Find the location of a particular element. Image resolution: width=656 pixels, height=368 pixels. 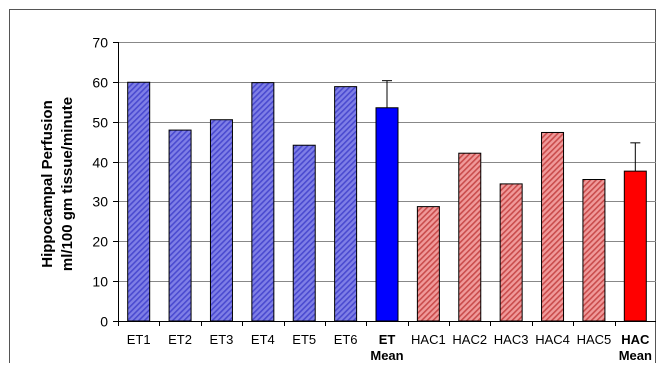

y-tick-label: 10 is located at coordinates (100, 282).